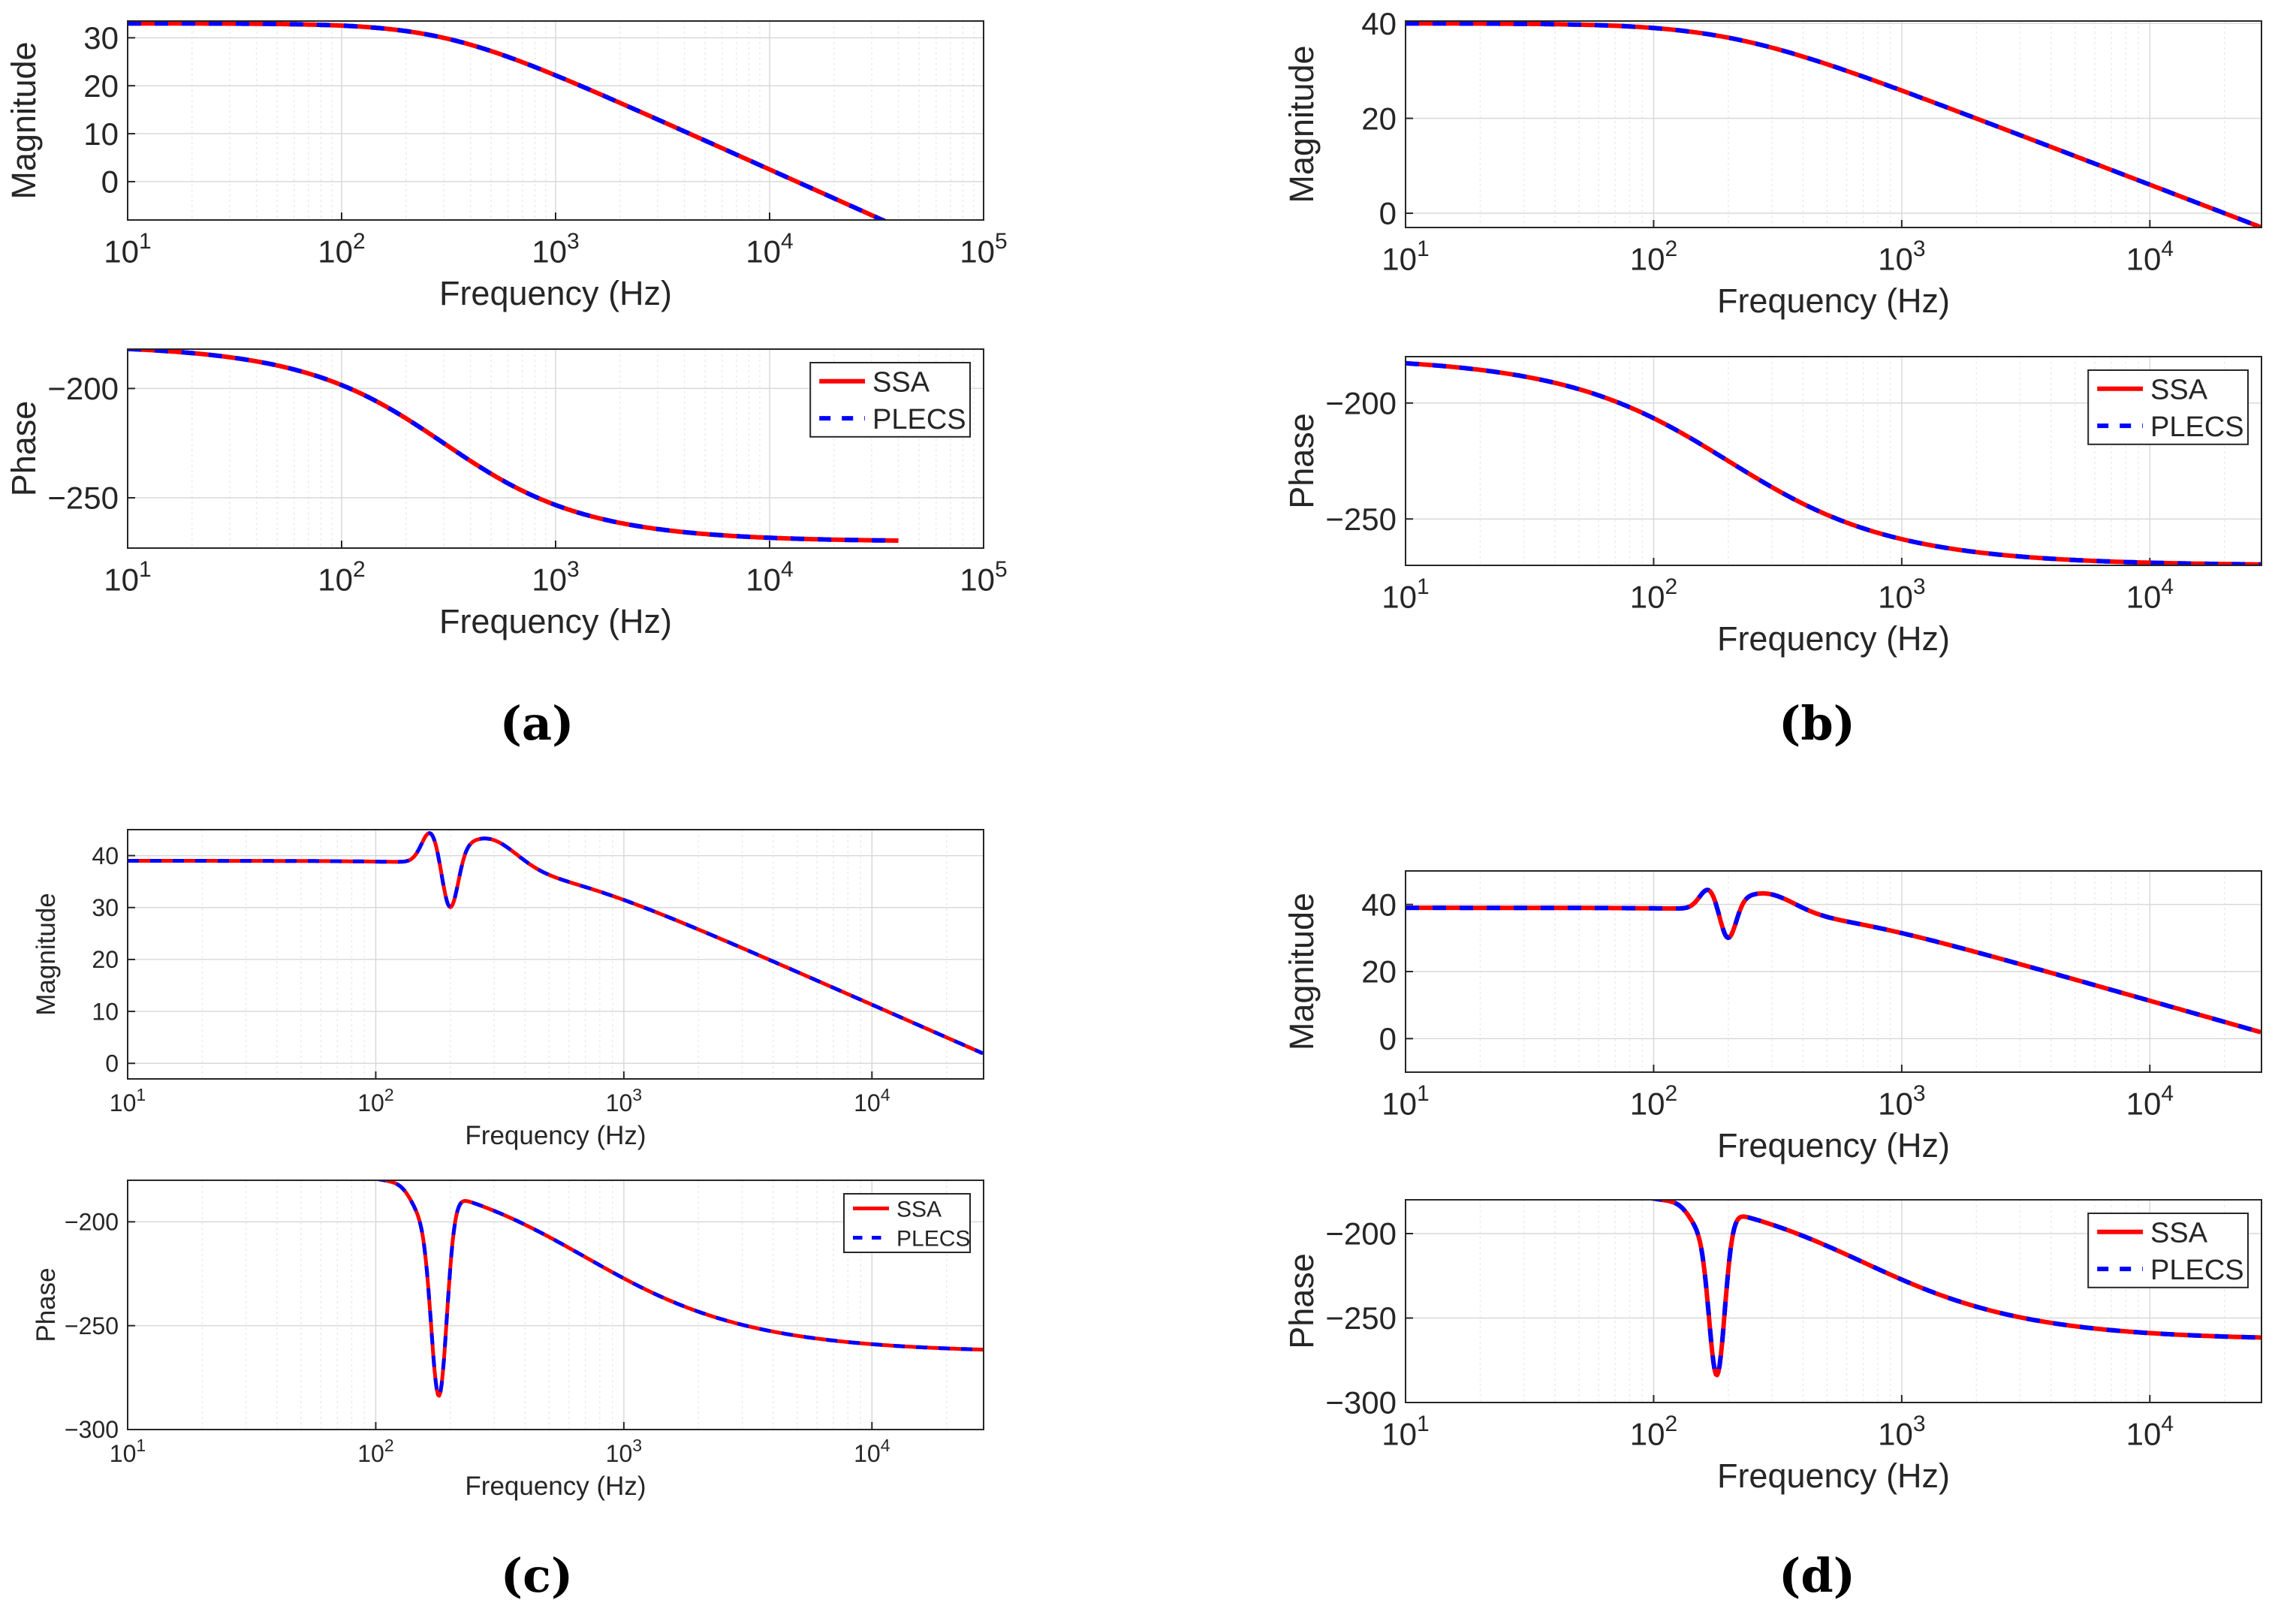 Image resolution: width=2272 pixels, height=1624 pixels. What do you see at coordinates (919, 1209) in the screenshot?
I see `legend-ssa-label: SSA` at bounding box center [919, 1209].